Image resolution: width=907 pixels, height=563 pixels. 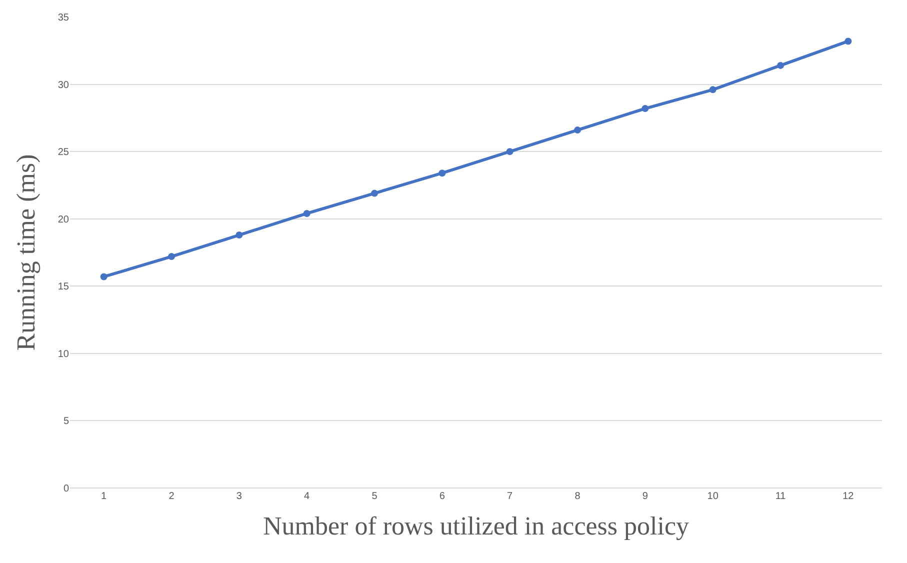 What do you see at coordinates (171, 496) in the screenshot?
I see `x-tick-label: 2` at bounding box center [171, 496].